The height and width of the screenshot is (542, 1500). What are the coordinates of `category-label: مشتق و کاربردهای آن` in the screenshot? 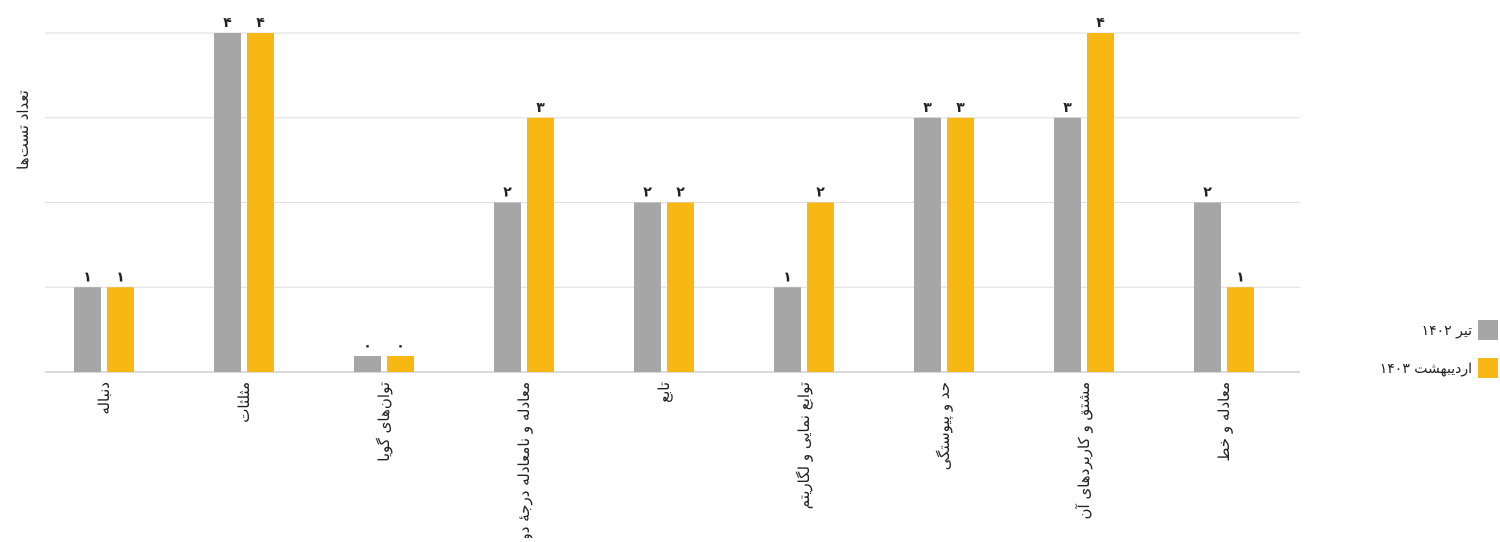 It's located at (1084, 451).